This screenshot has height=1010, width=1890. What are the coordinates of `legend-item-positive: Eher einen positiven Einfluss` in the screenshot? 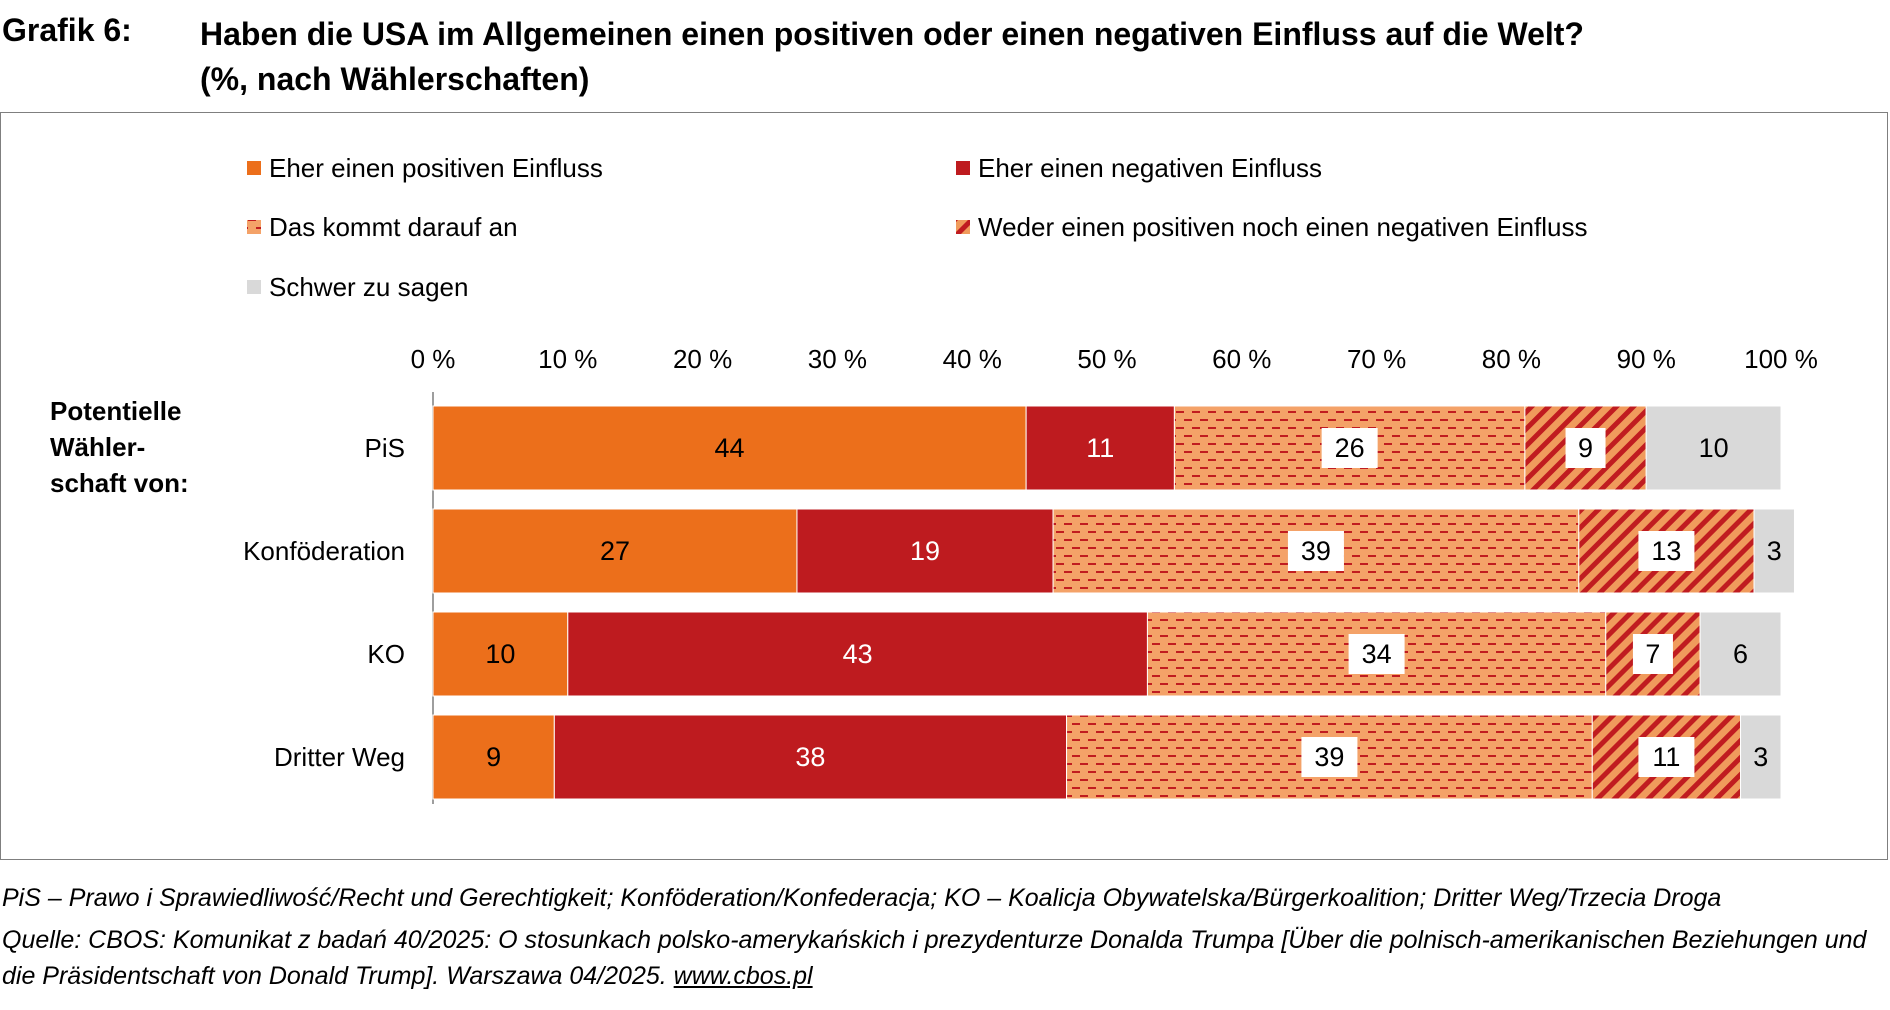 It's located at (425, 168).